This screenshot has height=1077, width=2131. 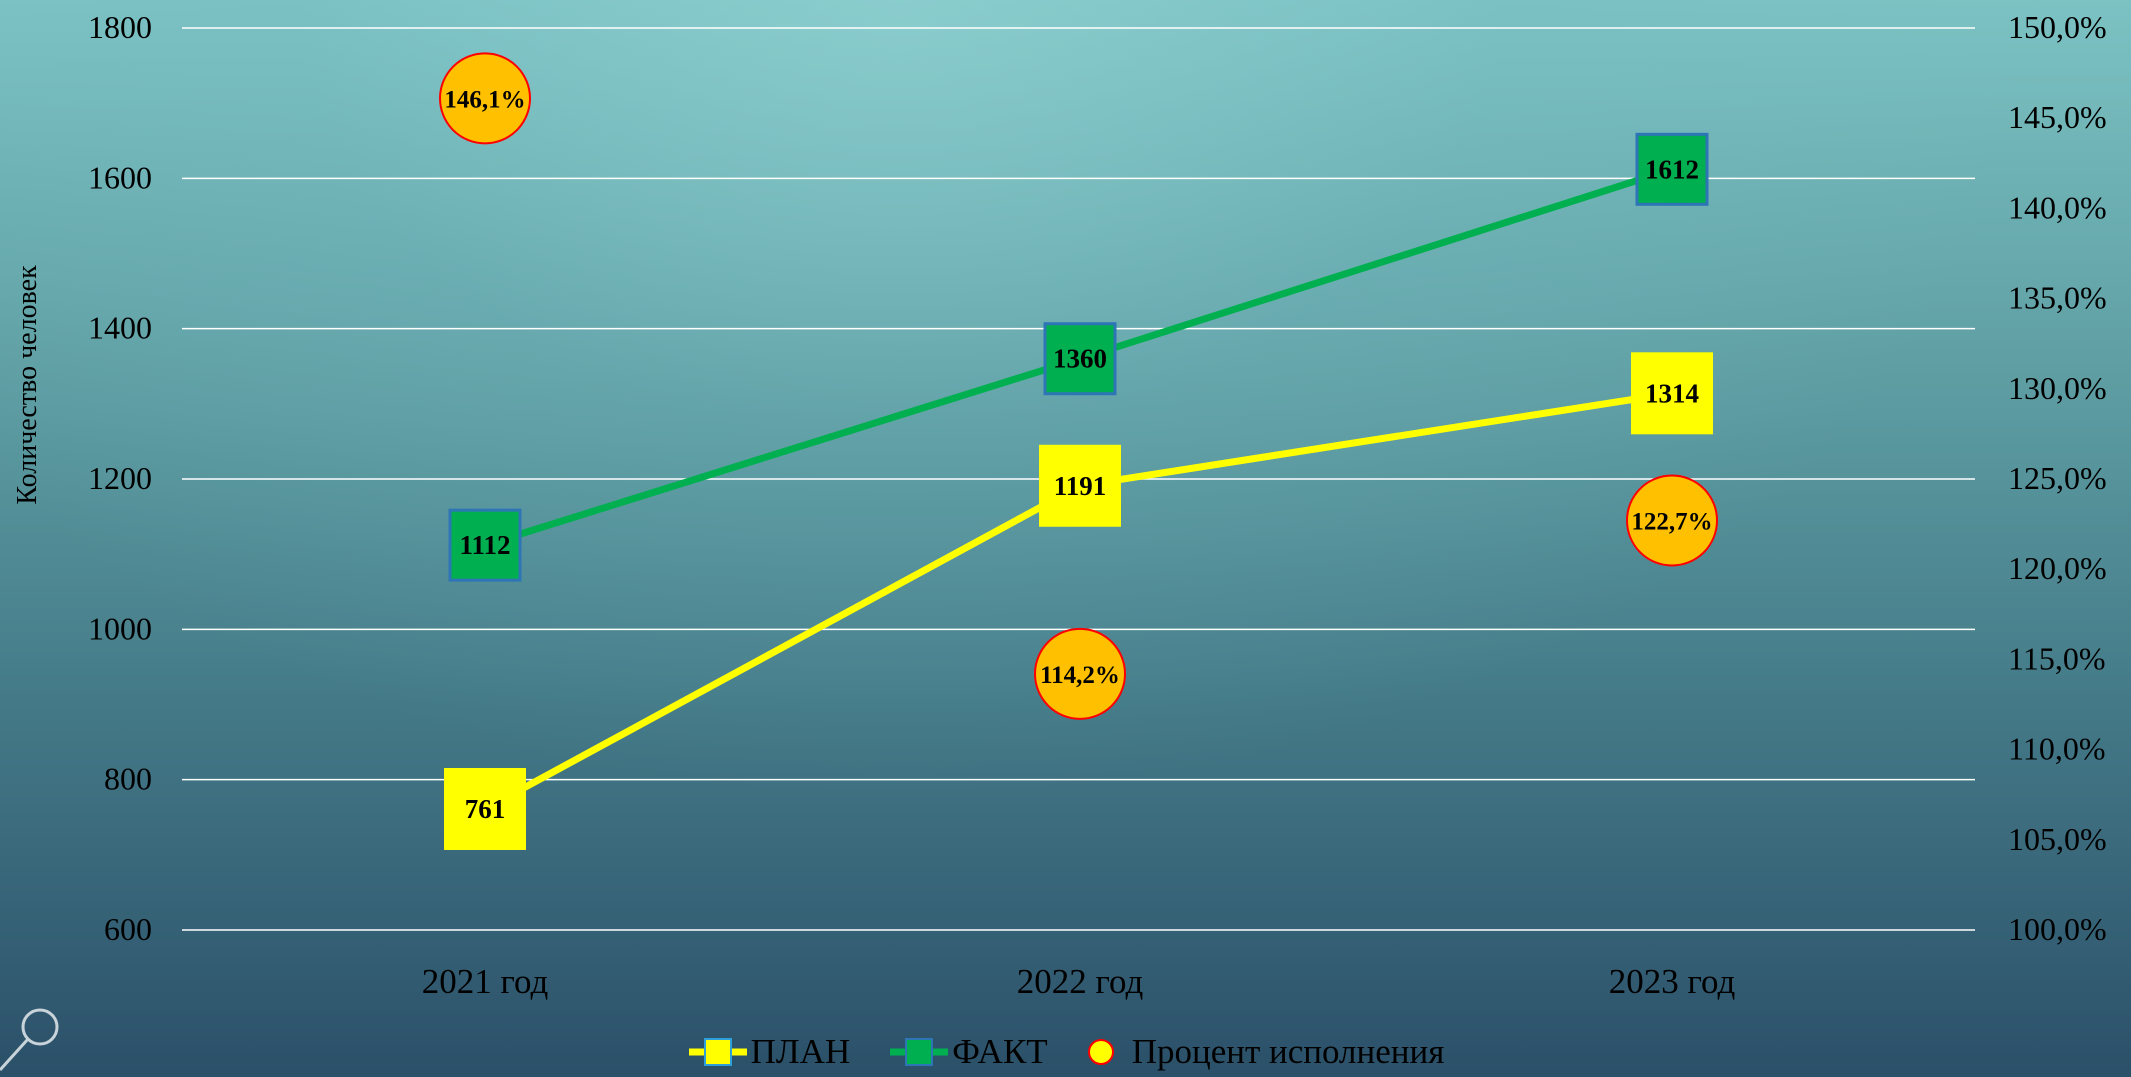 I want to click on y2-tick-label: 140,0%, so click(x=2057, y=207).